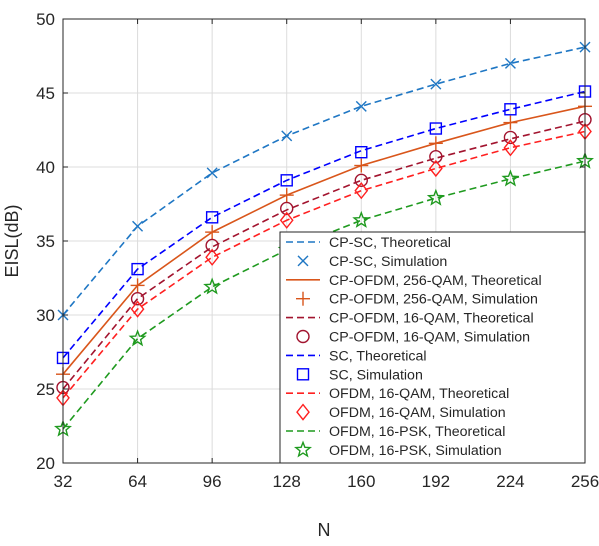  What do you see at coordinates (417, 413) in the screenshot?
I see `legend-label: OFDM, 16-QAM, Simulation` at bounding box center [417, 413].